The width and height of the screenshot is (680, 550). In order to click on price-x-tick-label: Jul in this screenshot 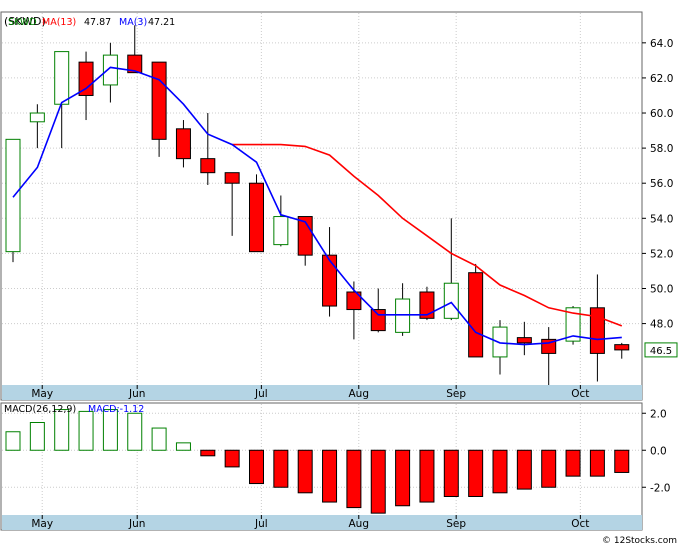, I will do `click(261, 394)`.